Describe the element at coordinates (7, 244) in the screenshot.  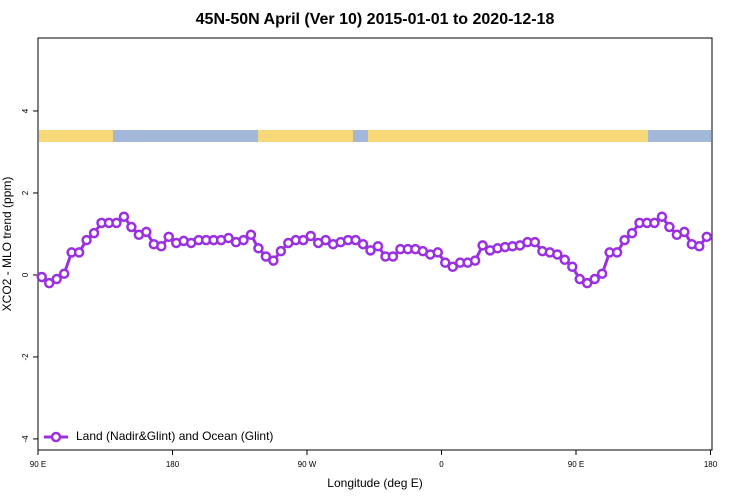
I see `y-axis-label: XCO2 - MLO trend (ppm)` at that location.